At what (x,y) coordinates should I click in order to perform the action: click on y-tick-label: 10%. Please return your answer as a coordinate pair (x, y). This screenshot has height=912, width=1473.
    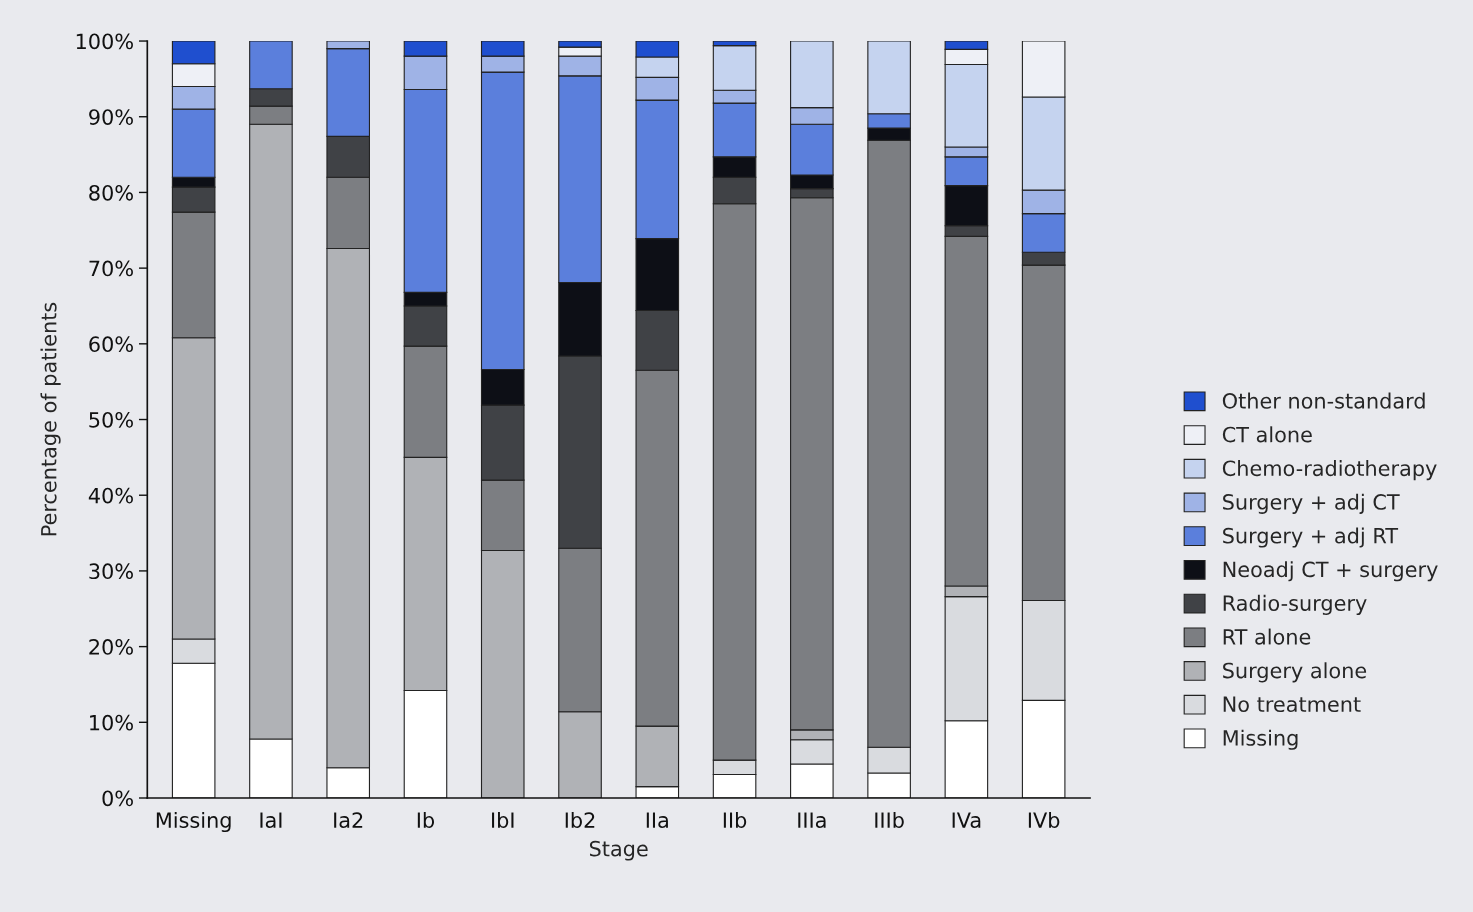
    Looking at the image, I should click on (111, 722).